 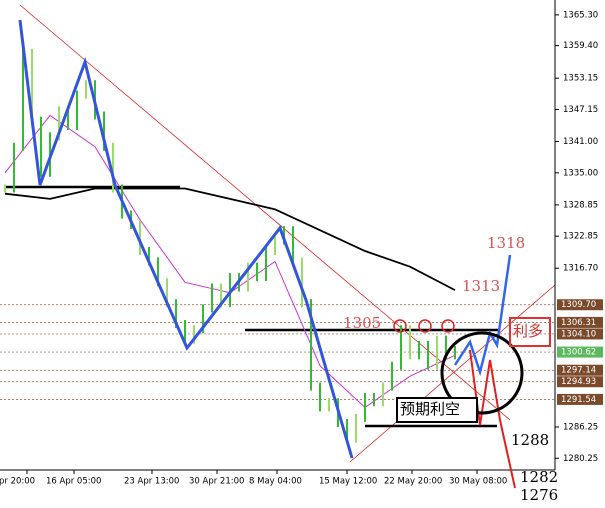 I want to click on annotation: 1313, so click(x=481, y=286).